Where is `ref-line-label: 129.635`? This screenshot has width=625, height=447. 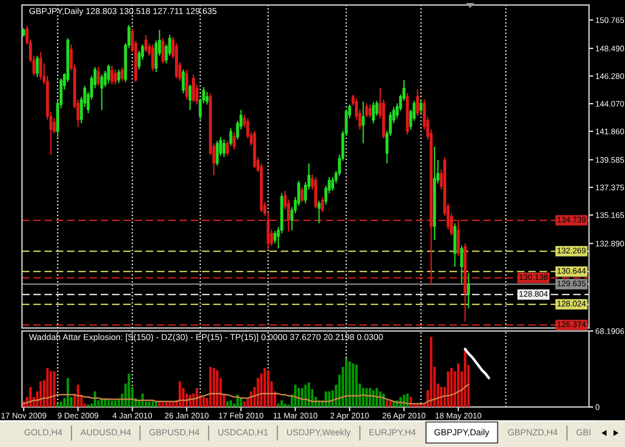 ref-line-label: 129.635 is located at coordinates (572, 283).